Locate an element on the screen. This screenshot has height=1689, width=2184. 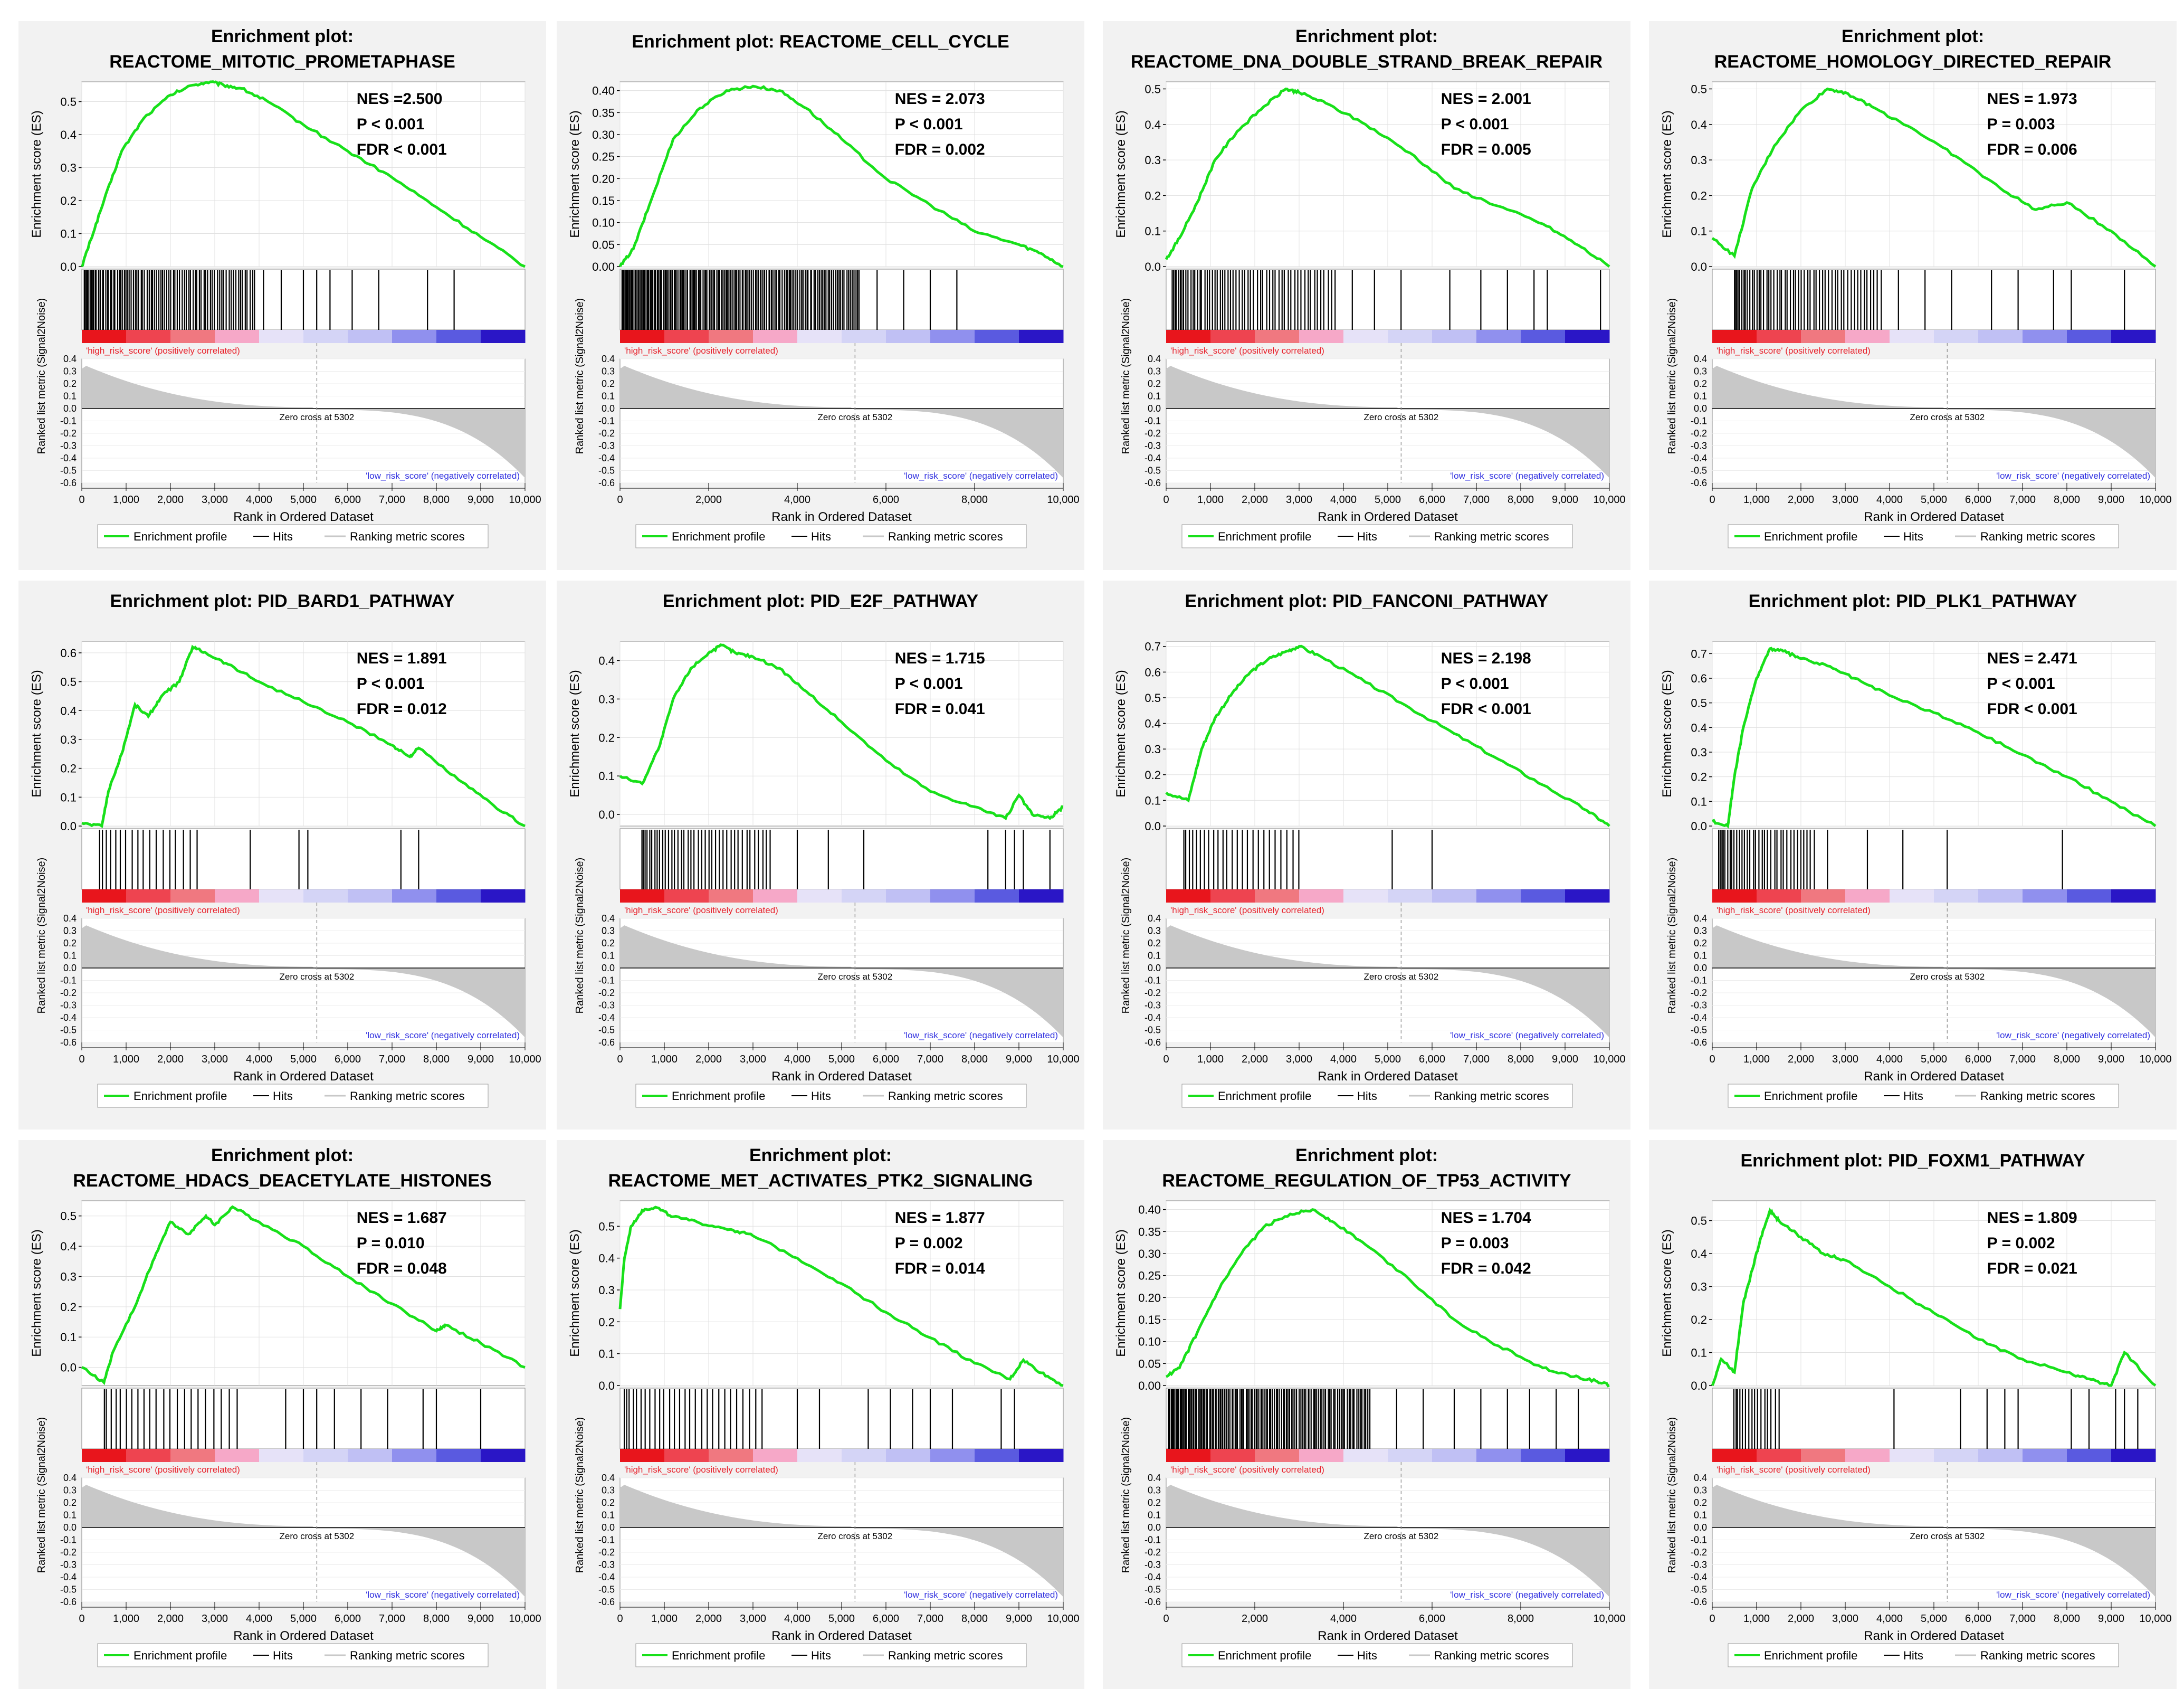
x-tick-label: 10,000 is located at coordinates (2155, 1619).